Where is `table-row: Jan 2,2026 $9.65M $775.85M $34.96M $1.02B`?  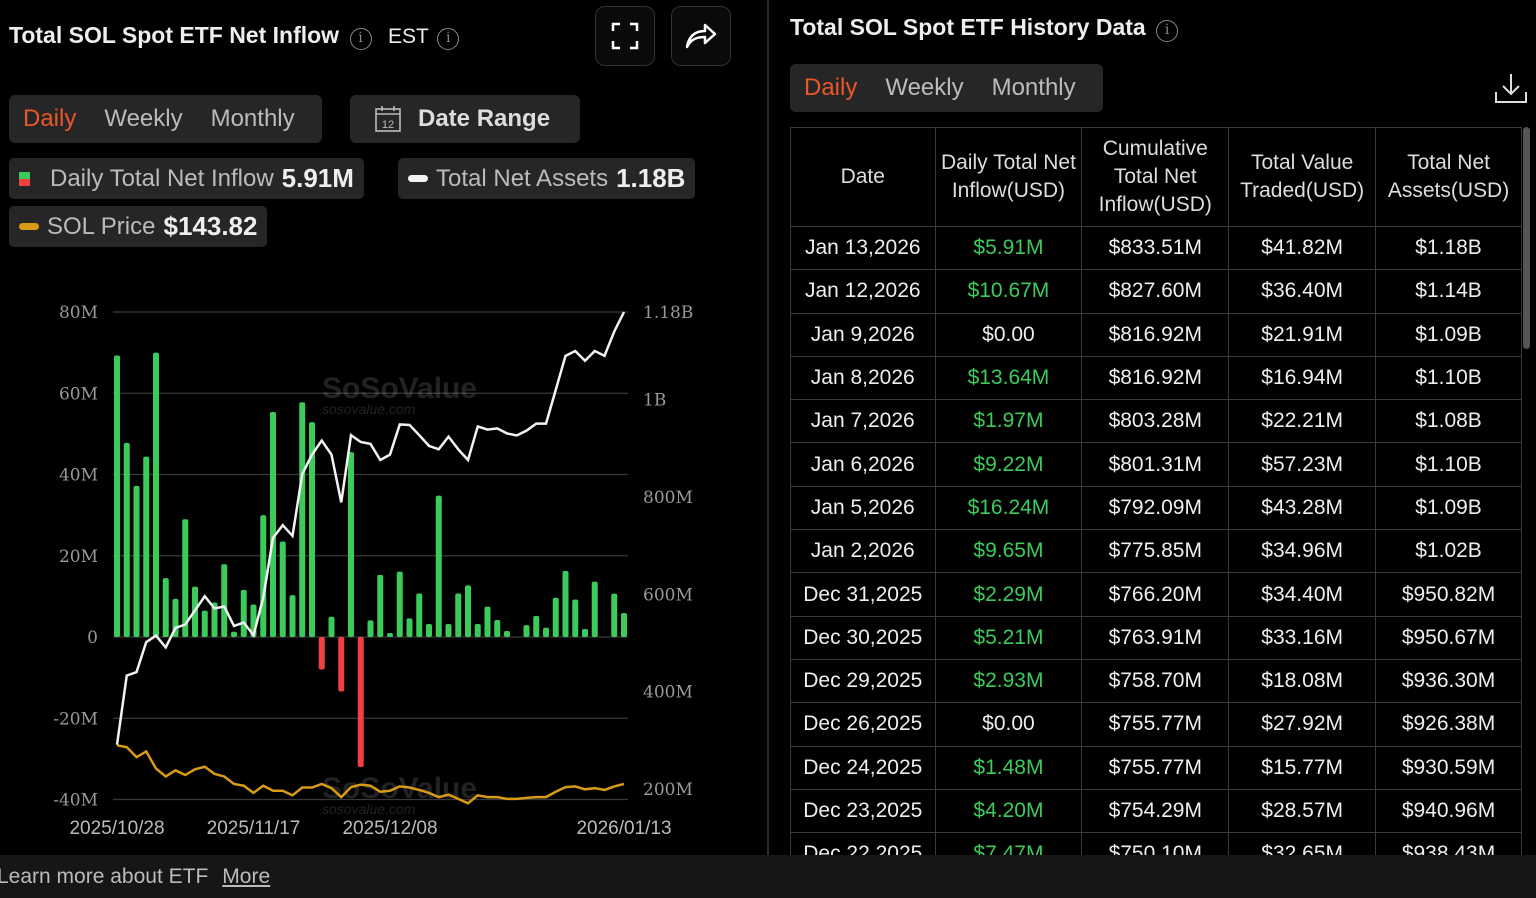
table-row: Jan 2,2026 $9.65M $775.85M $34.96M $1.02B is located at coordinates (1156, 551).